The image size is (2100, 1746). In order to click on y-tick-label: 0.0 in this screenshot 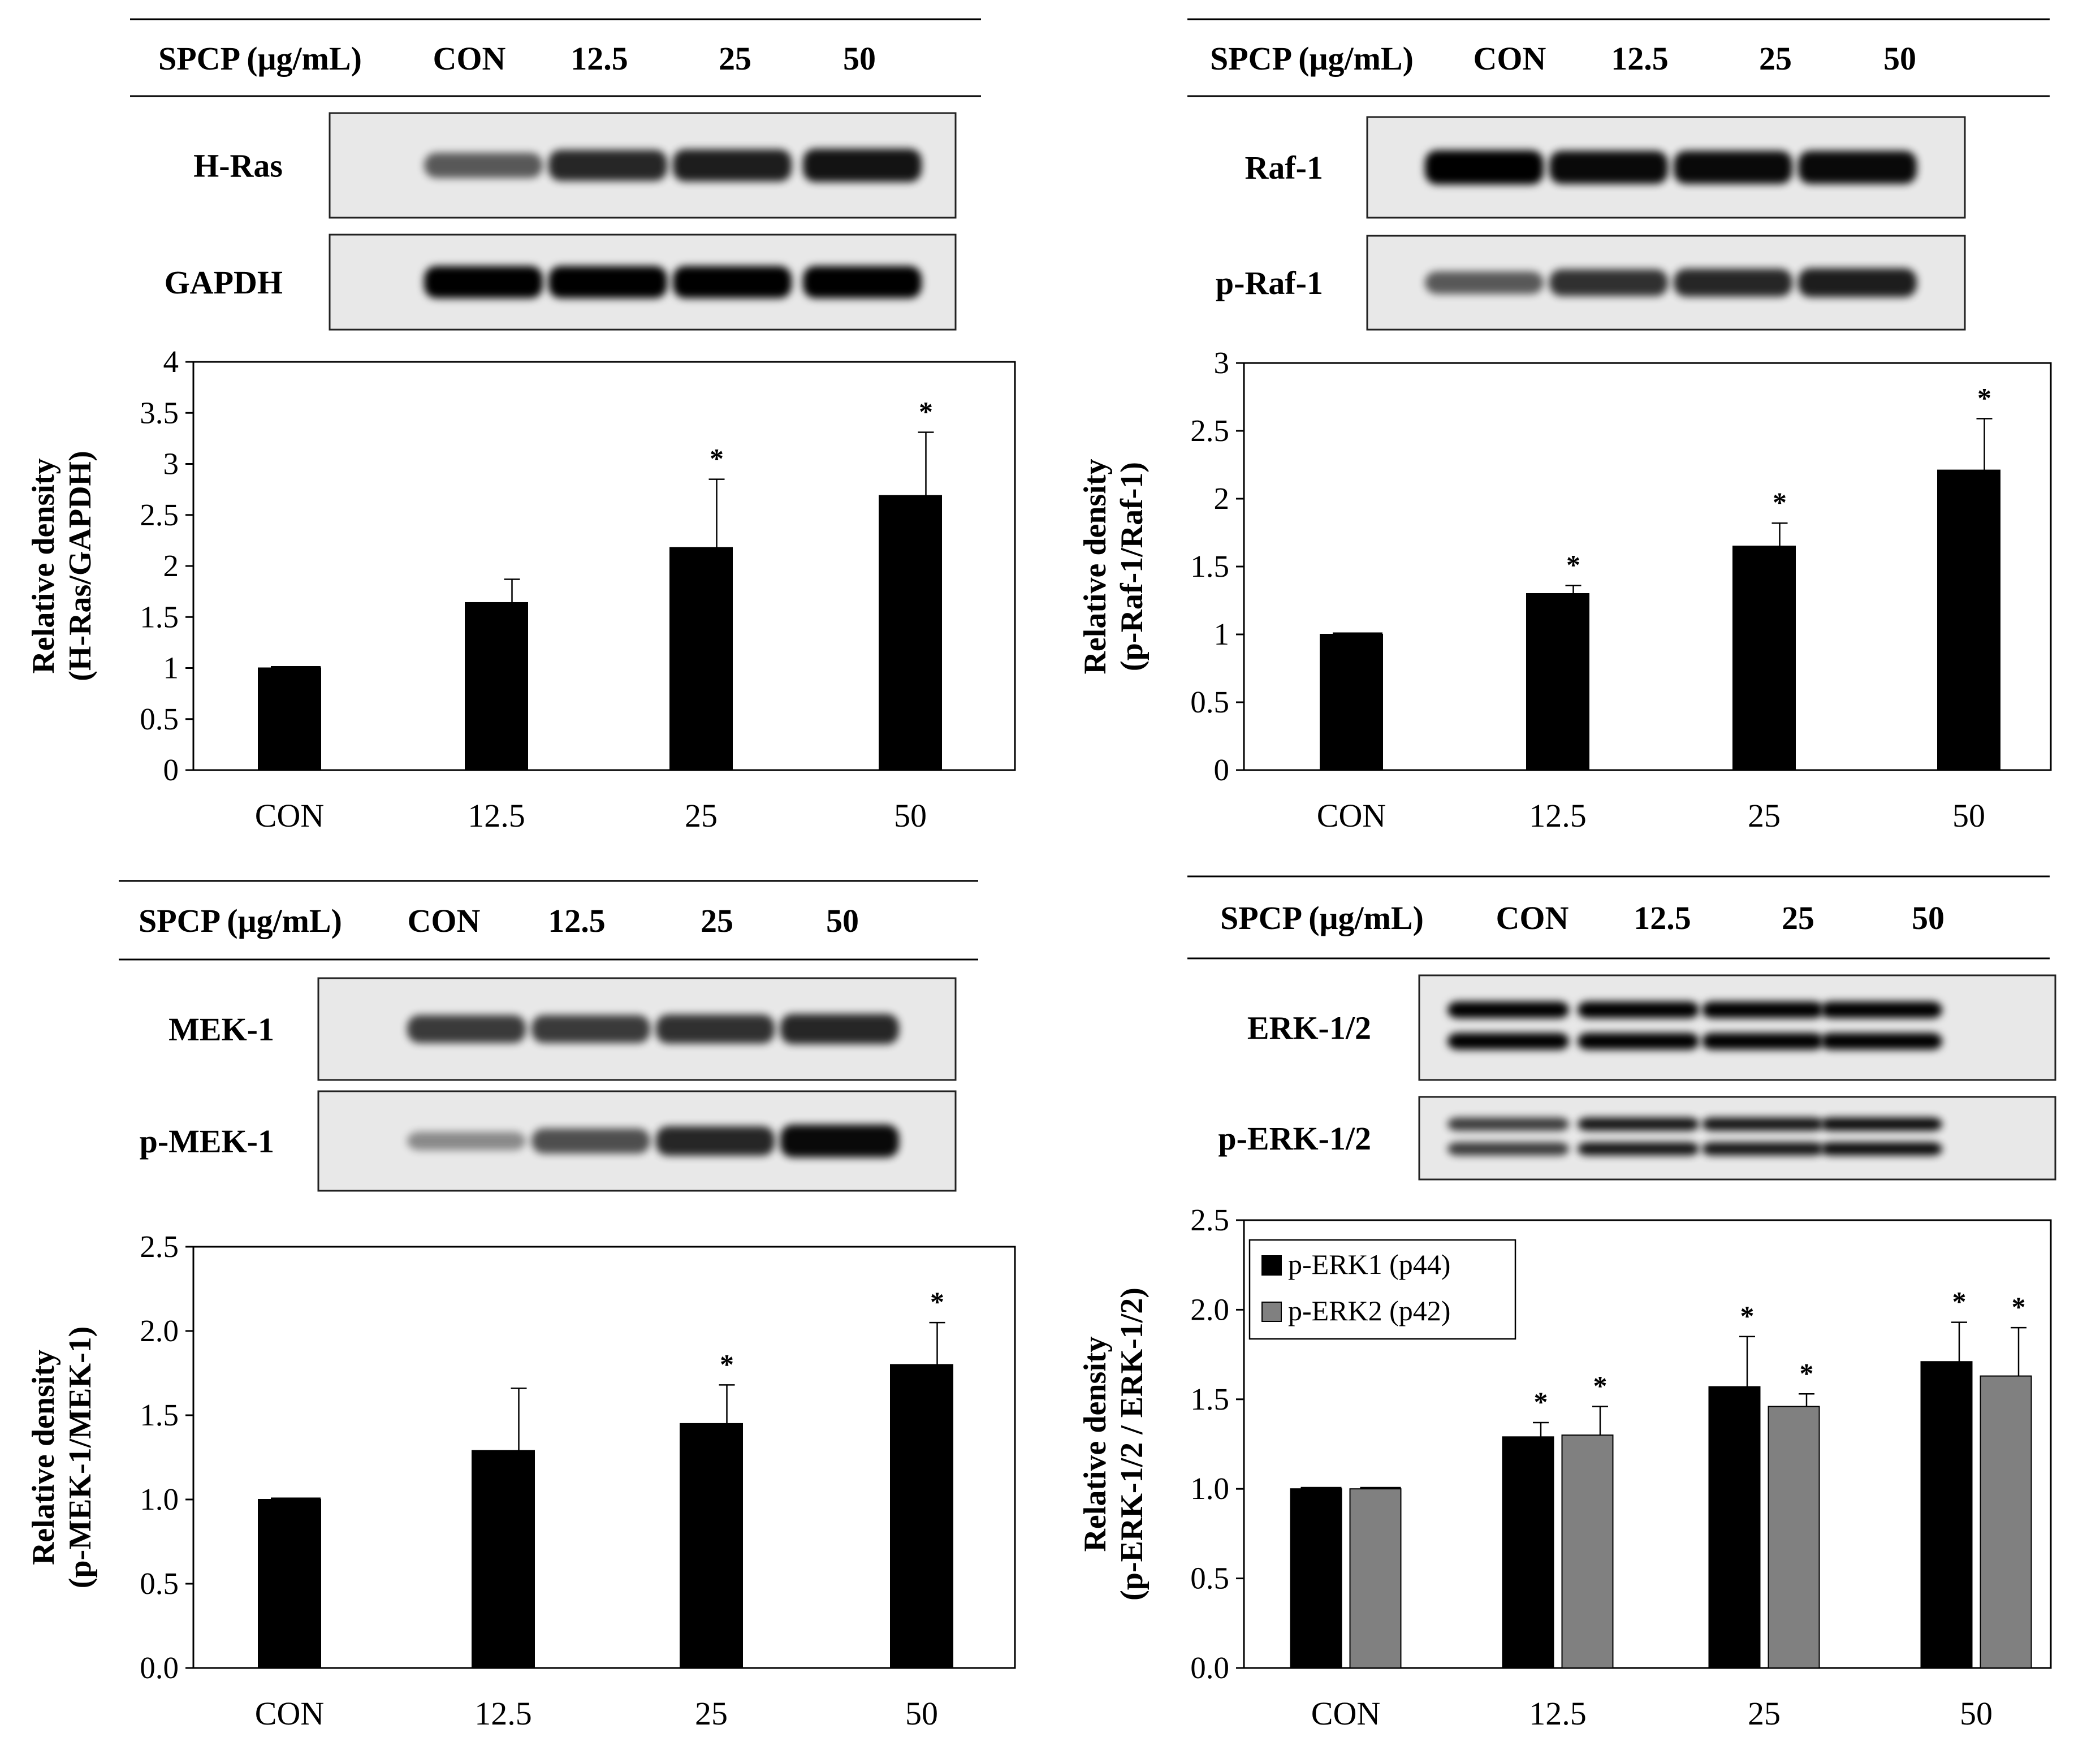, I will do `click(159, 1667)`.